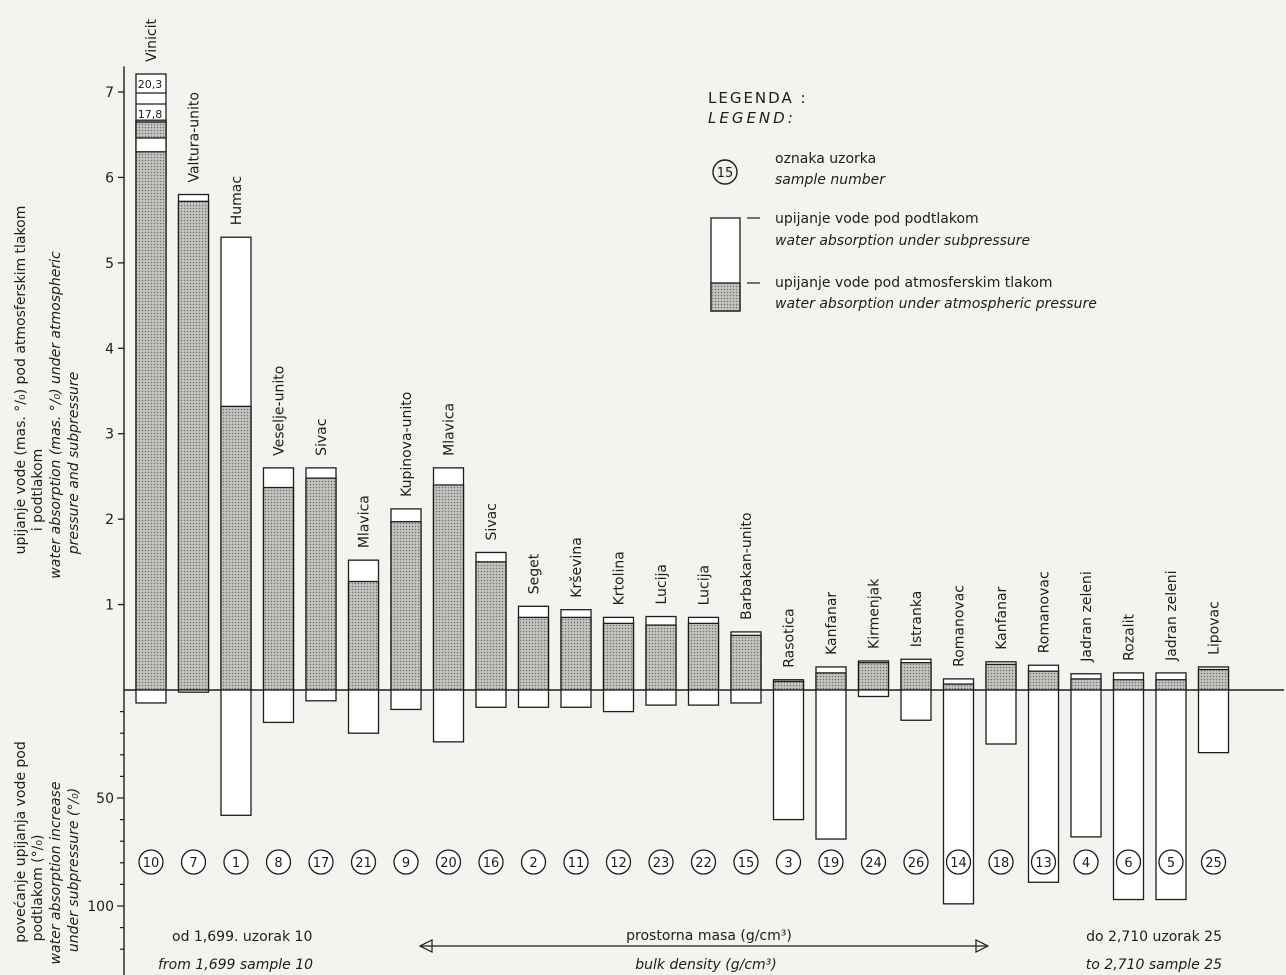 This screenshot has width=1286, height=975. What do you see at coordinates (620, 578) in the screenshot?
I see `sample-name-label: Krtolina` at bounding box center [620, 578].